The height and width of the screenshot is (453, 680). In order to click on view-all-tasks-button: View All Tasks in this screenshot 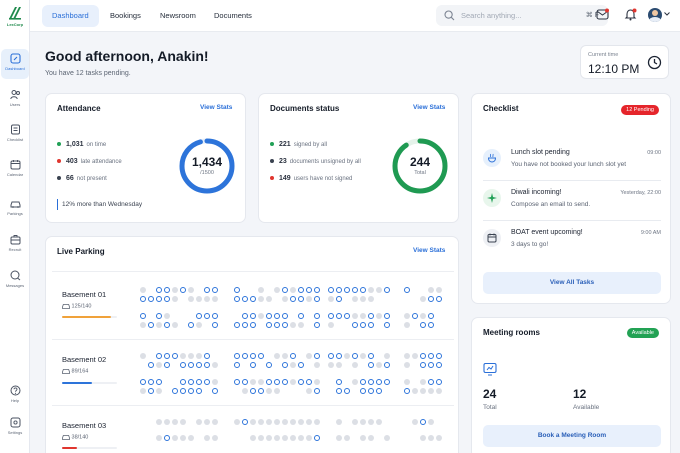, I will do `click(572, 283)`.